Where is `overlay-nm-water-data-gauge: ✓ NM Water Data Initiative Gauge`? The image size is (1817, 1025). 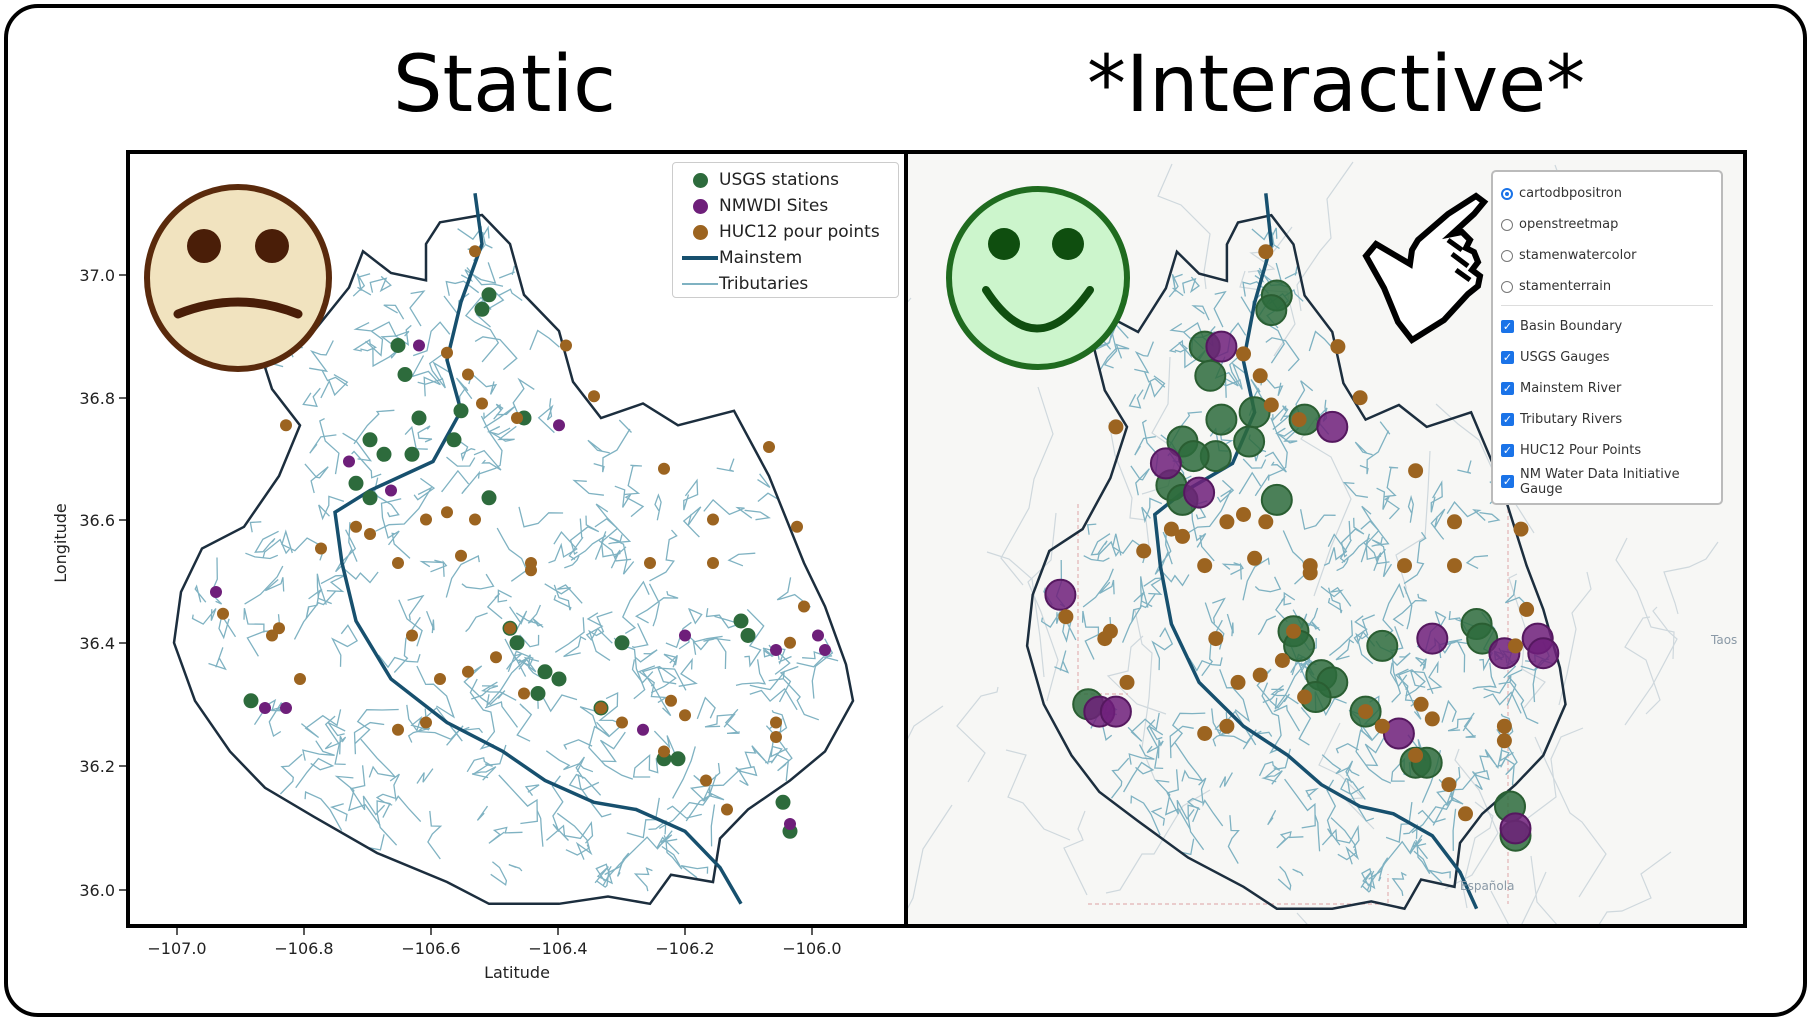 overlay-nm-water-data-gauge: ✓ NM Water Data Initiative Gauge is located at coordinates (1590, 481).